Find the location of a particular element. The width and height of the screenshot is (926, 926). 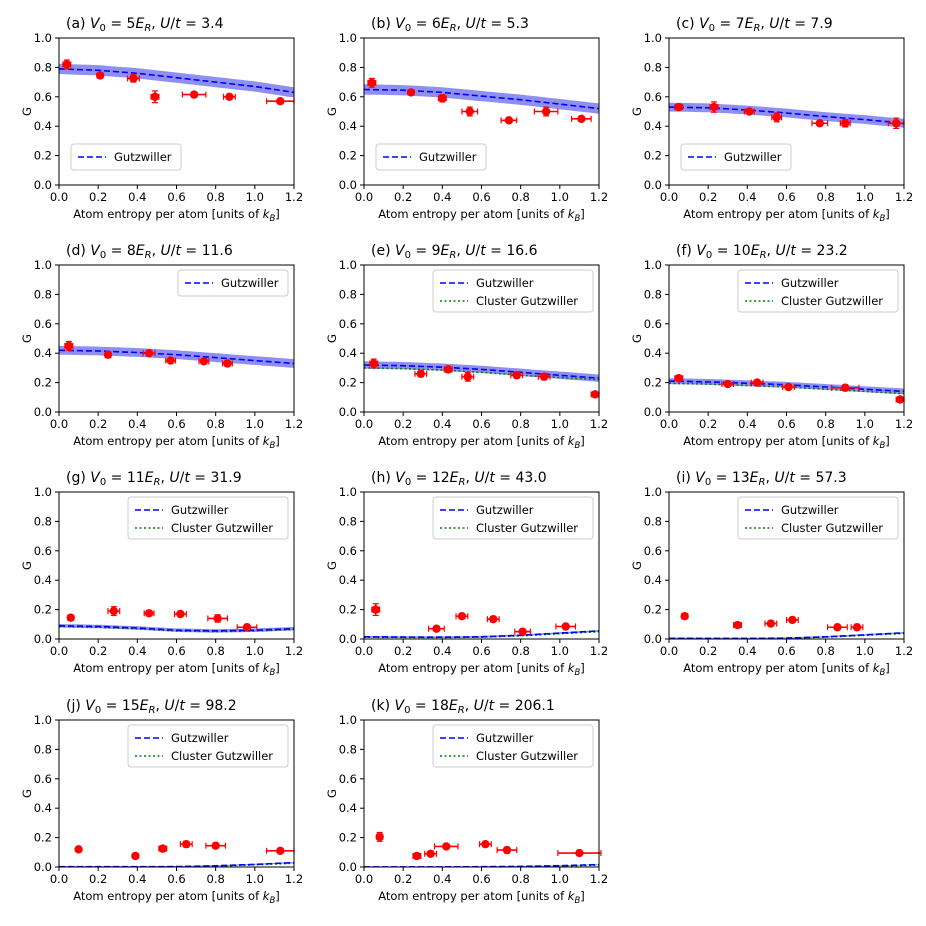

legend: Gutzwiller is located at coordinates (736, 157).